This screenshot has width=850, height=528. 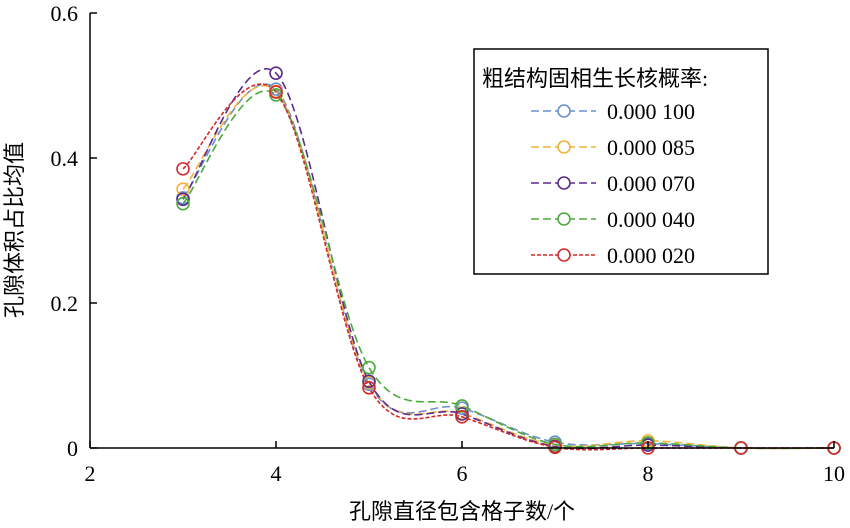 What do you see at coordinates (834, 473) in the screenshot?
I see `x-tick-label: 10` at bounding box center [834, 473].